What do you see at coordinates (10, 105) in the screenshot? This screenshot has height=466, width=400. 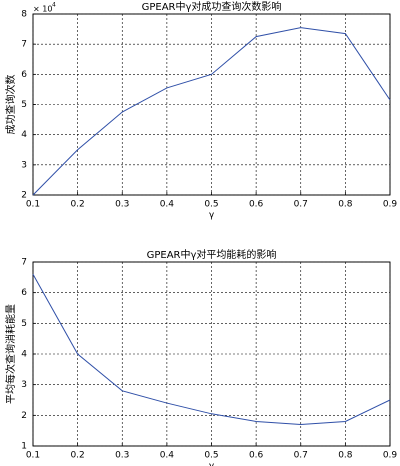 I see `y-axis-label: 成功查询次数` at bounding box center [10, 105].